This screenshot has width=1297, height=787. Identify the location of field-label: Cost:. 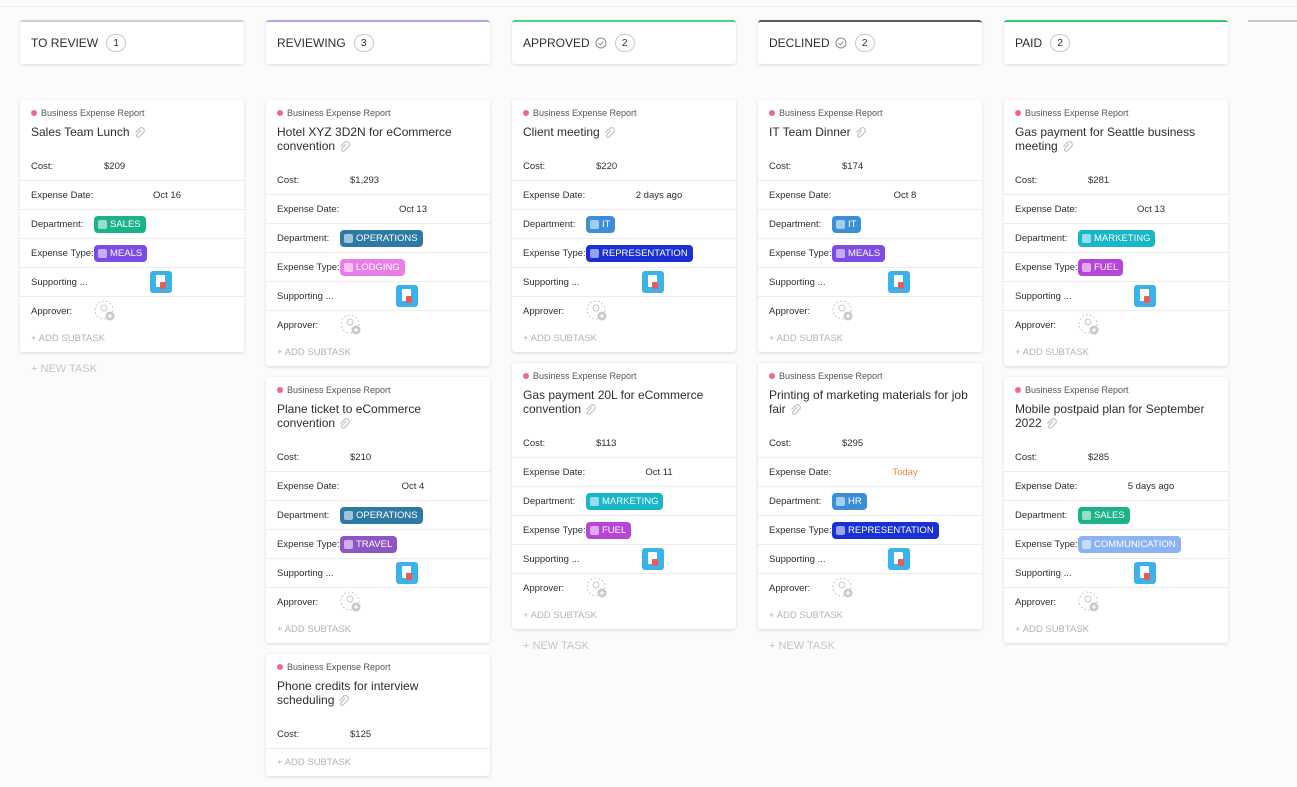
(780, 443).